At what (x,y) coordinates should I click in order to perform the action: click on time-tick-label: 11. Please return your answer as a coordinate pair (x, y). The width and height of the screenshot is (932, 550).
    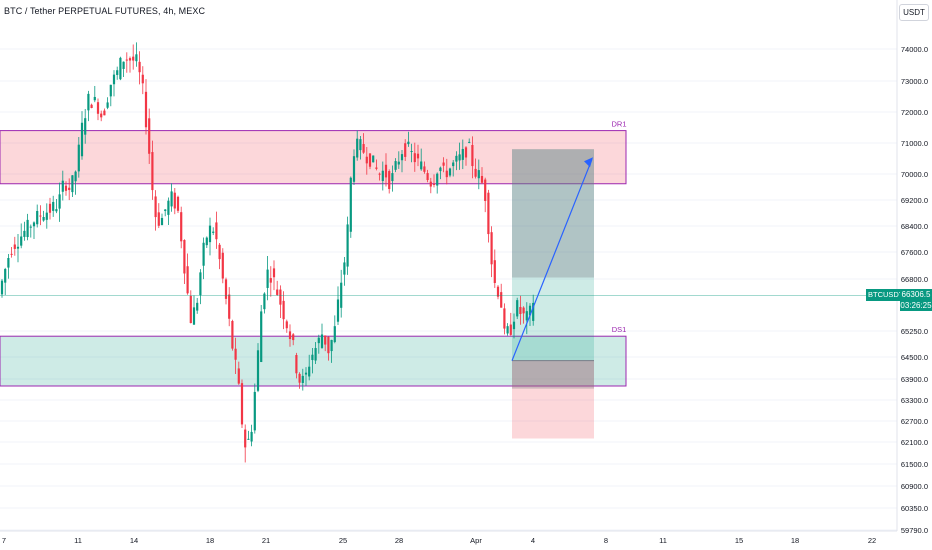
    Looking at the image, I should click on (78, 540).